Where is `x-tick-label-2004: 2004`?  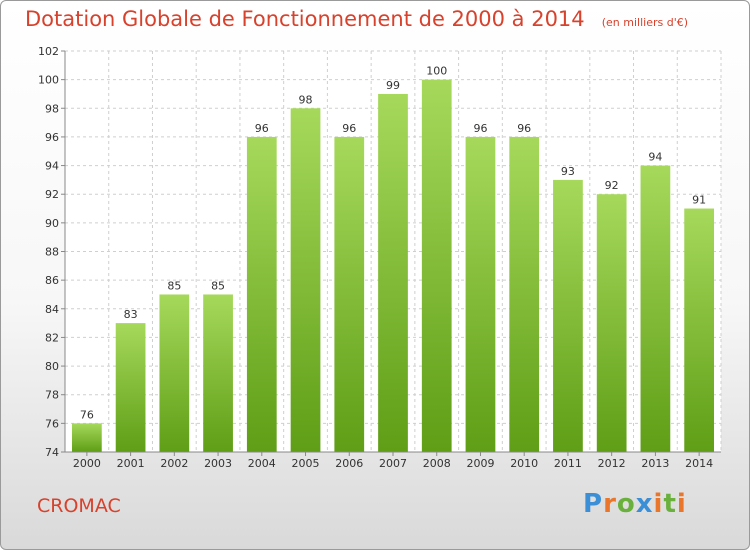
x-tick-label-2004: 2004 is located at coordinates (262, 463).